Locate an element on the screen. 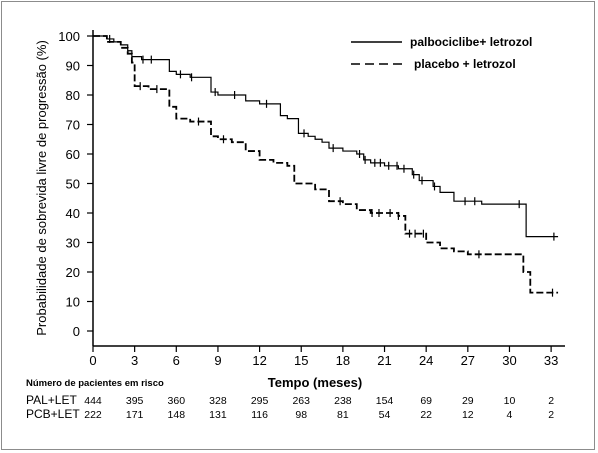  x-tick-label: 18 is located at coordinates (343, 360).